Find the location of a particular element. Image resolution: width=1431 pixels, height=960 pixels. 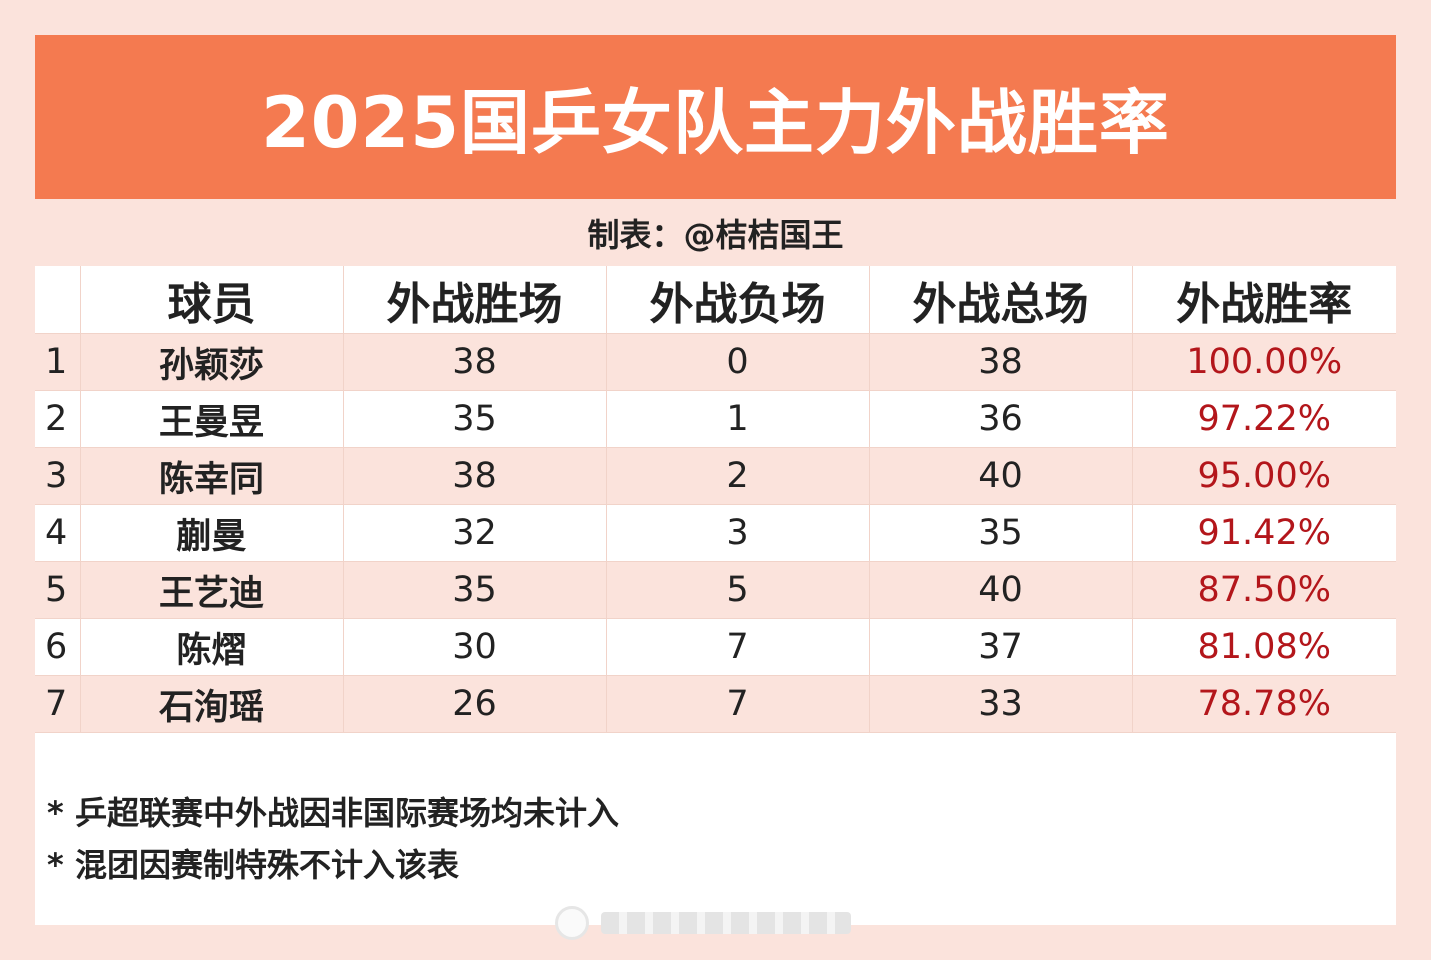

footnote-text: 乒超联赛中外战因非国际赛场均未计入 is located at coordinates (347, 813).